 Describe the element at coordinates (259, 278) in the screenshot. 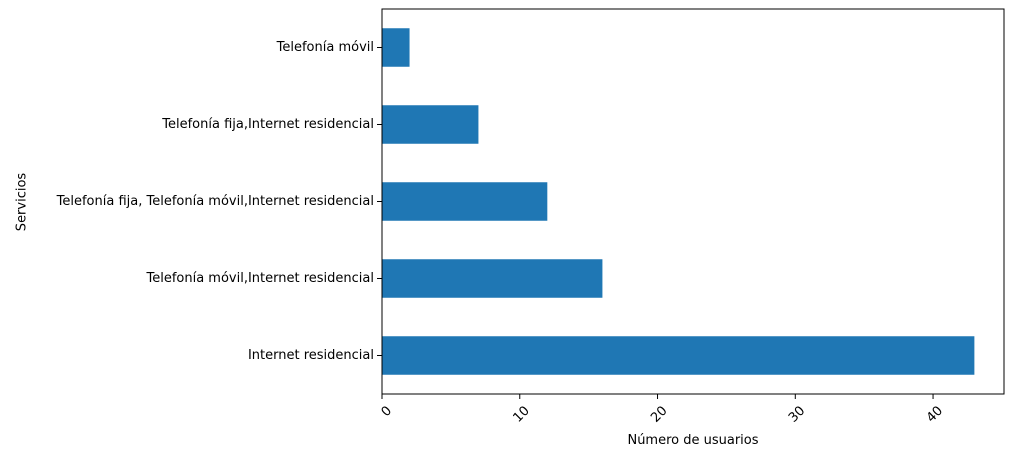

I see `y-tick-label: Telefonía móvil,Internet residencial` at that location.